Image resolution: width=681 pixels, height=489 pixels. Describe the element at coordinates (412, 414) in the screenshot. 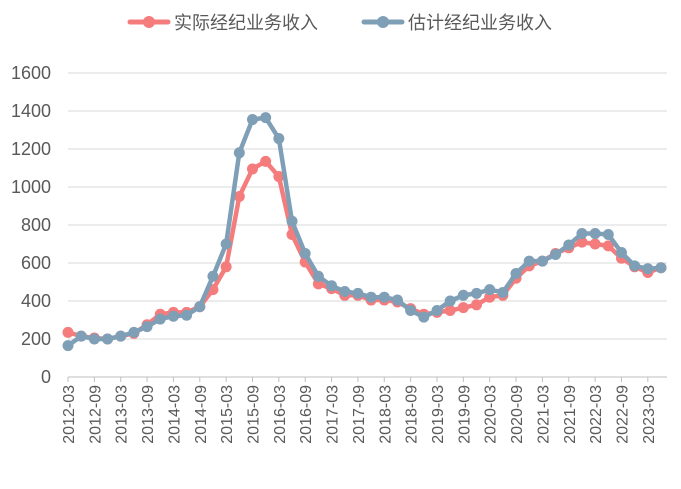

I see `x-tick-label: 2018-09` at that location.